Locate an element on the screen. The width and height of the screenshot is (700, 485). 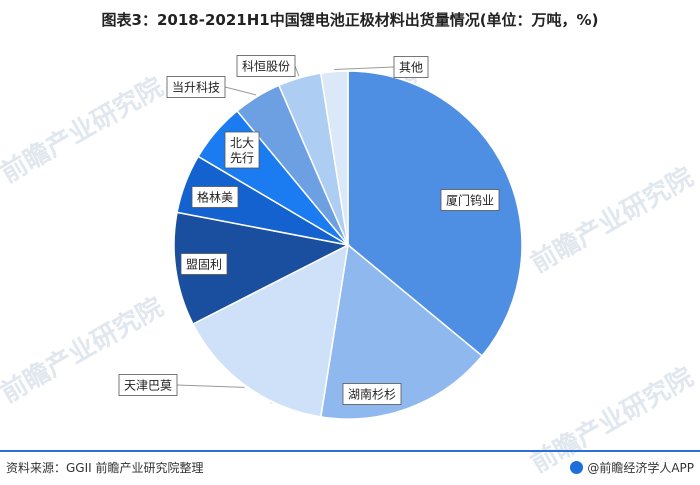
brand-text: @前瞻经济学人APP is located at coordinates (640, 468).